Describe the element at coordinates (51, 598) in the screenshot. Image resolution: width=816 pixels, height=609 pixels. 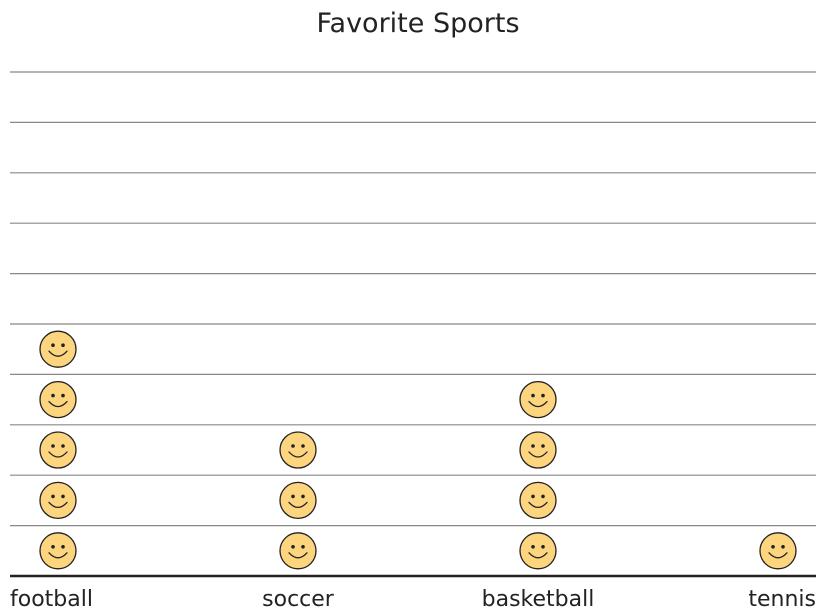
I see `category-label-football: football` at that location.